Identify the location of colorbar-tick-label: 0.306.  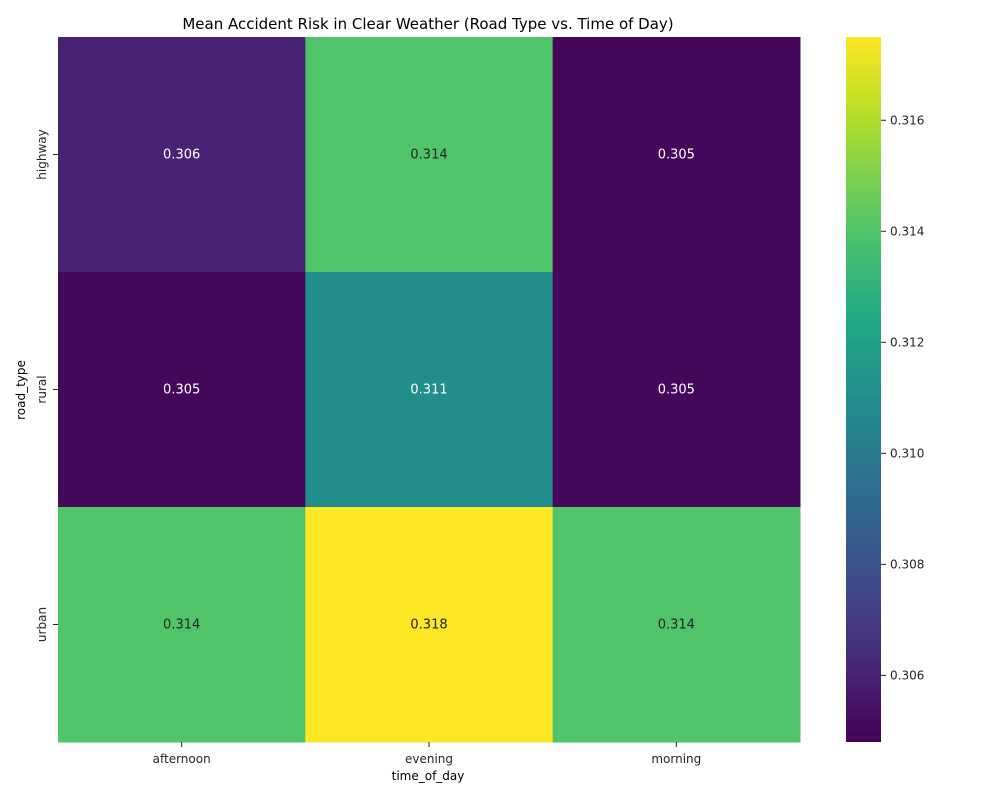
(907, 675).